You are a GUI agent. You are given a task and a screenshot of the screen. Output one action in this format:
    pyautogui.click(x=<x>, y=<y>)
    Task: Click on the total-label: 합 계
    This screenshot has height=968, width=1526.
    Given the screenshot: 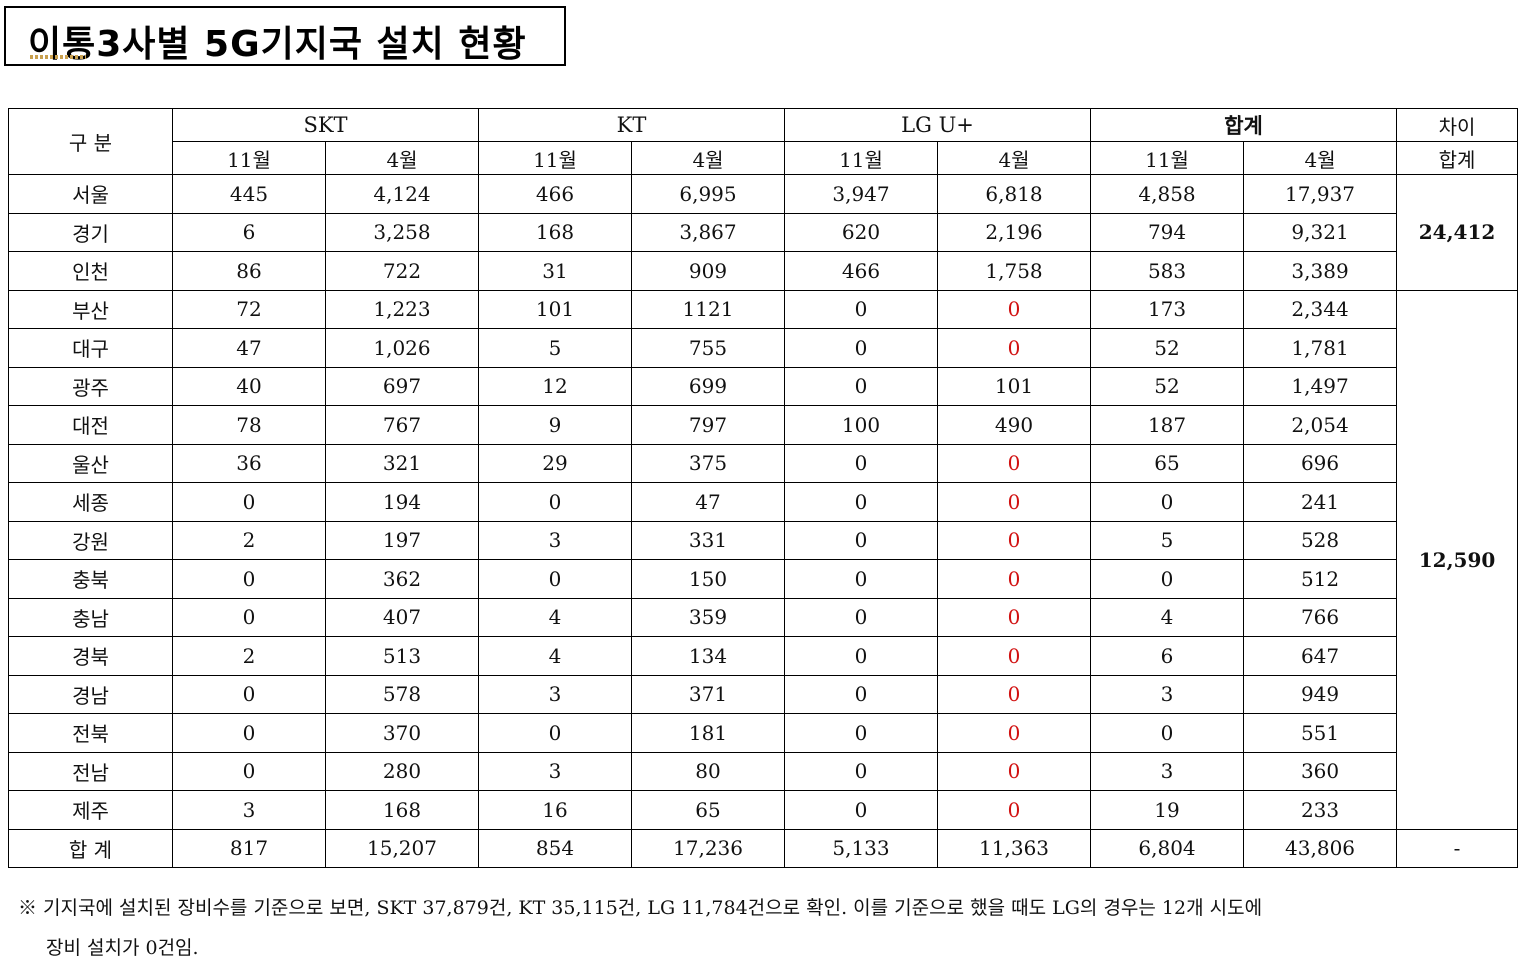 What is the action you would take?
    pyautogui.click(x=90, y=848)
    